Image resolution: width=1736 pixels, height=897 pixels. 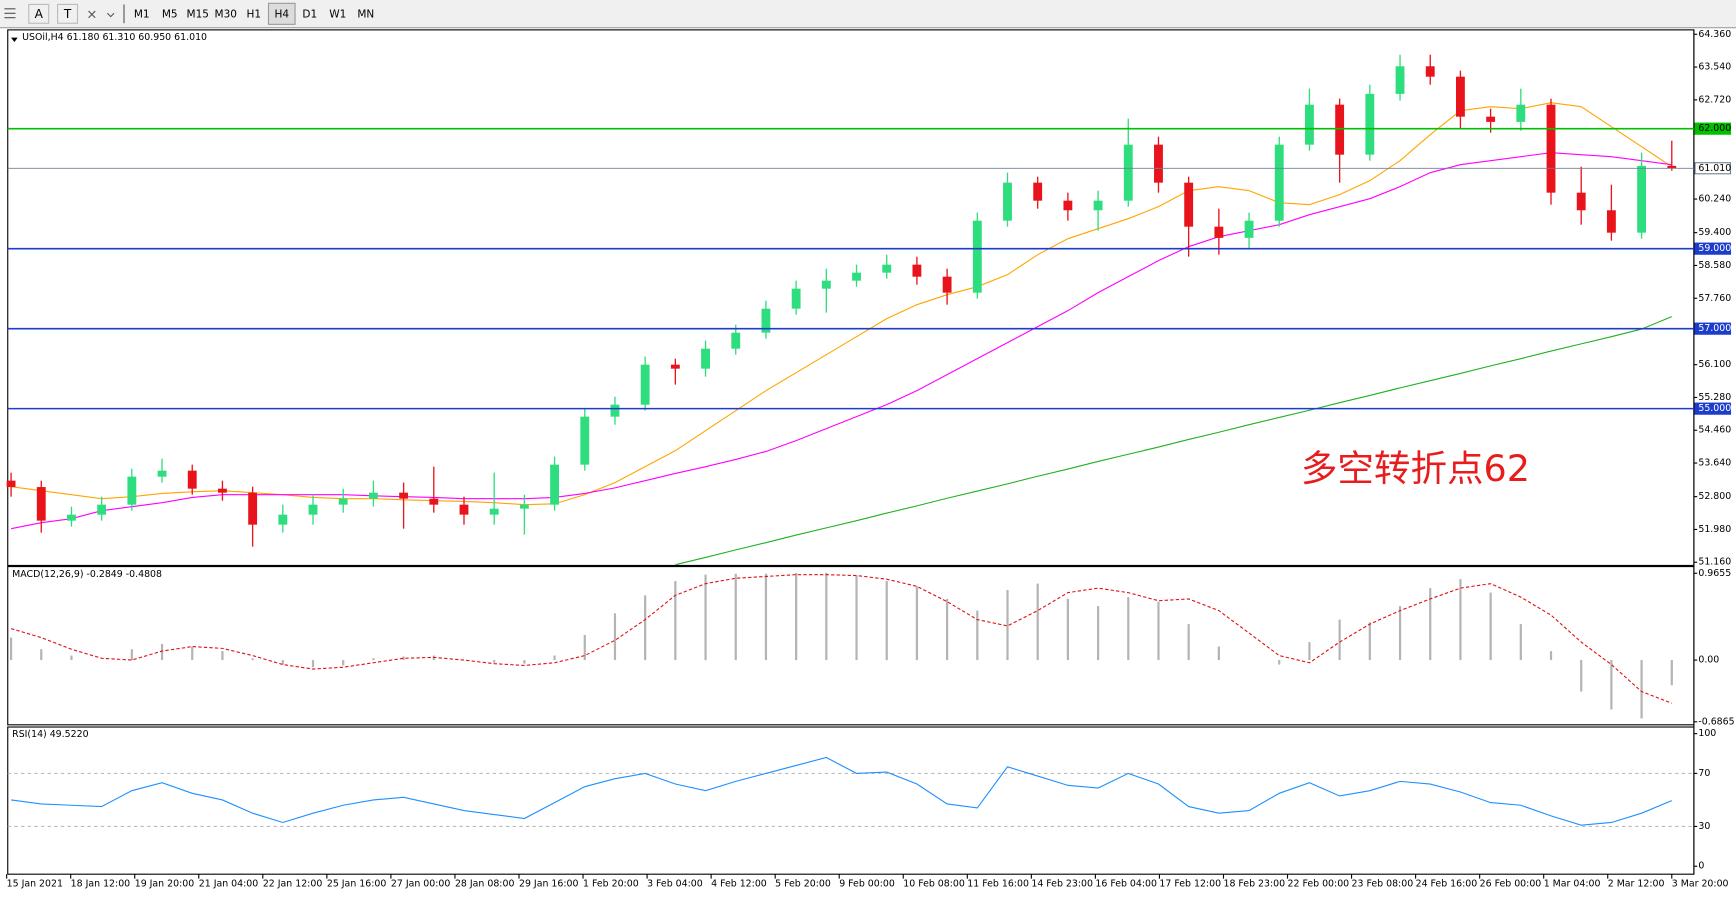 I want to click on timeframe-button: M30, so click(x=226, y=14).